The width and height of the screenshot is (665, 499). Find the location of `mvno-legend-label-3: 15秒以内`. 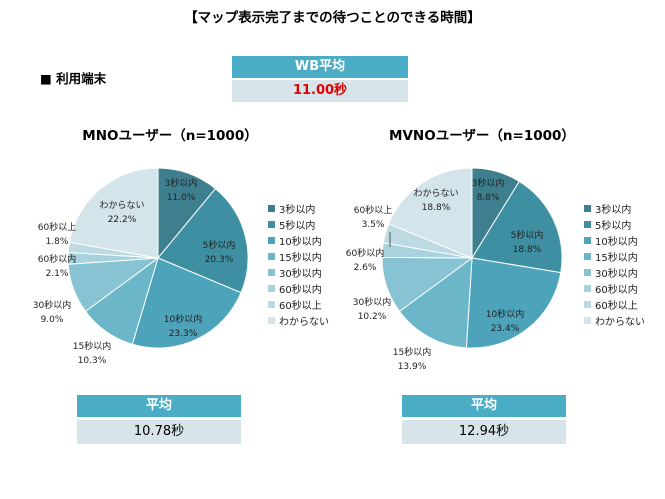

mvno-legend-label-3: 15秒以内 is located at coordinates (616, 257).